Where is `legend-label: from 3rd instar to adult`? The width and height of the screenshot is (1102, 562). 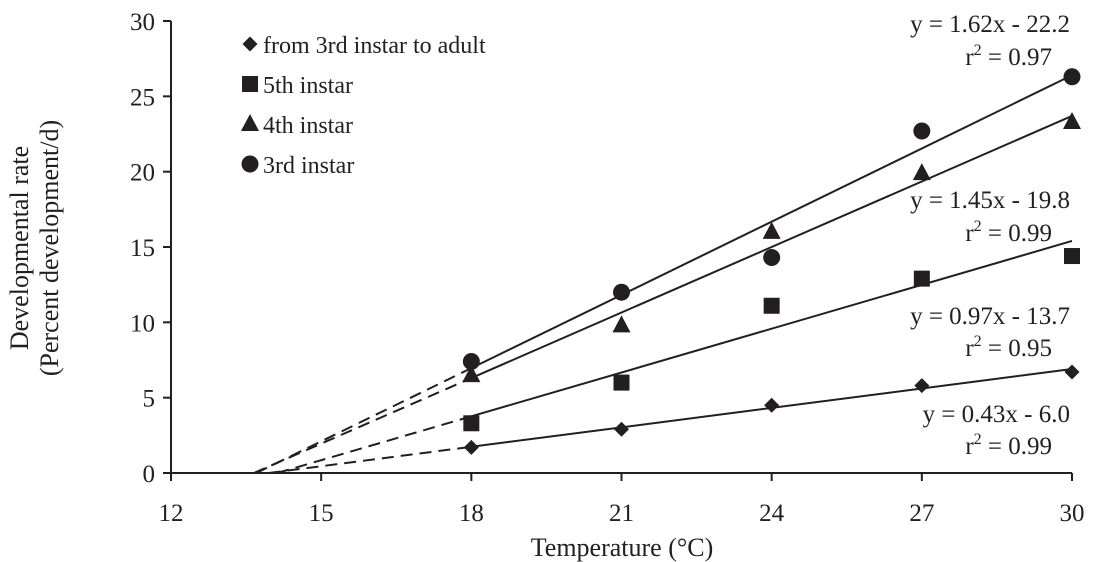
legend-label: from 3rd instar to adult is located at coordinates (374, 46).